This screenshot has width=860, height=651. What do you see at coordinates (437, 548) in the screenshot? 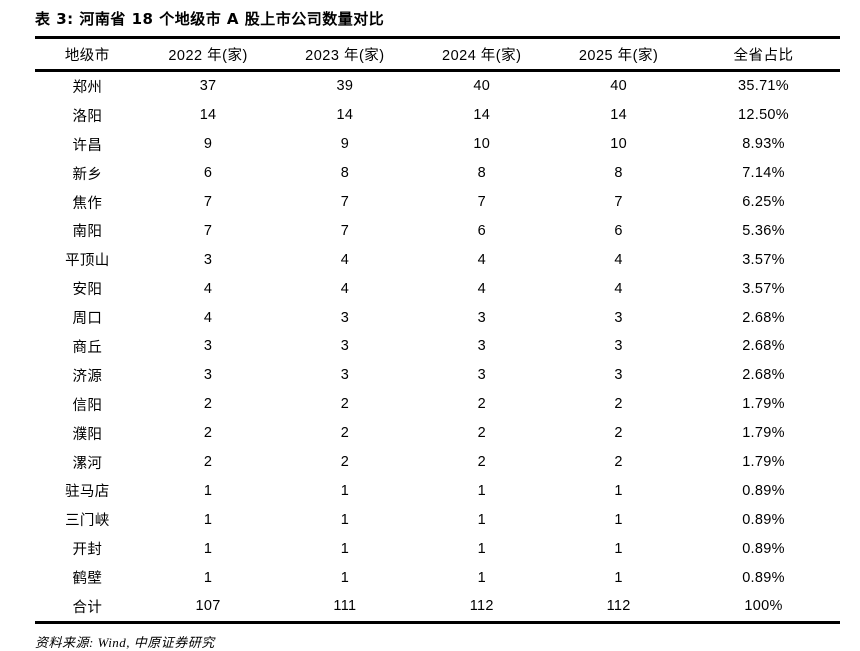
I see `table-row: 开封 1 1 1 1 0.89%` at bounding box center [437, 548].